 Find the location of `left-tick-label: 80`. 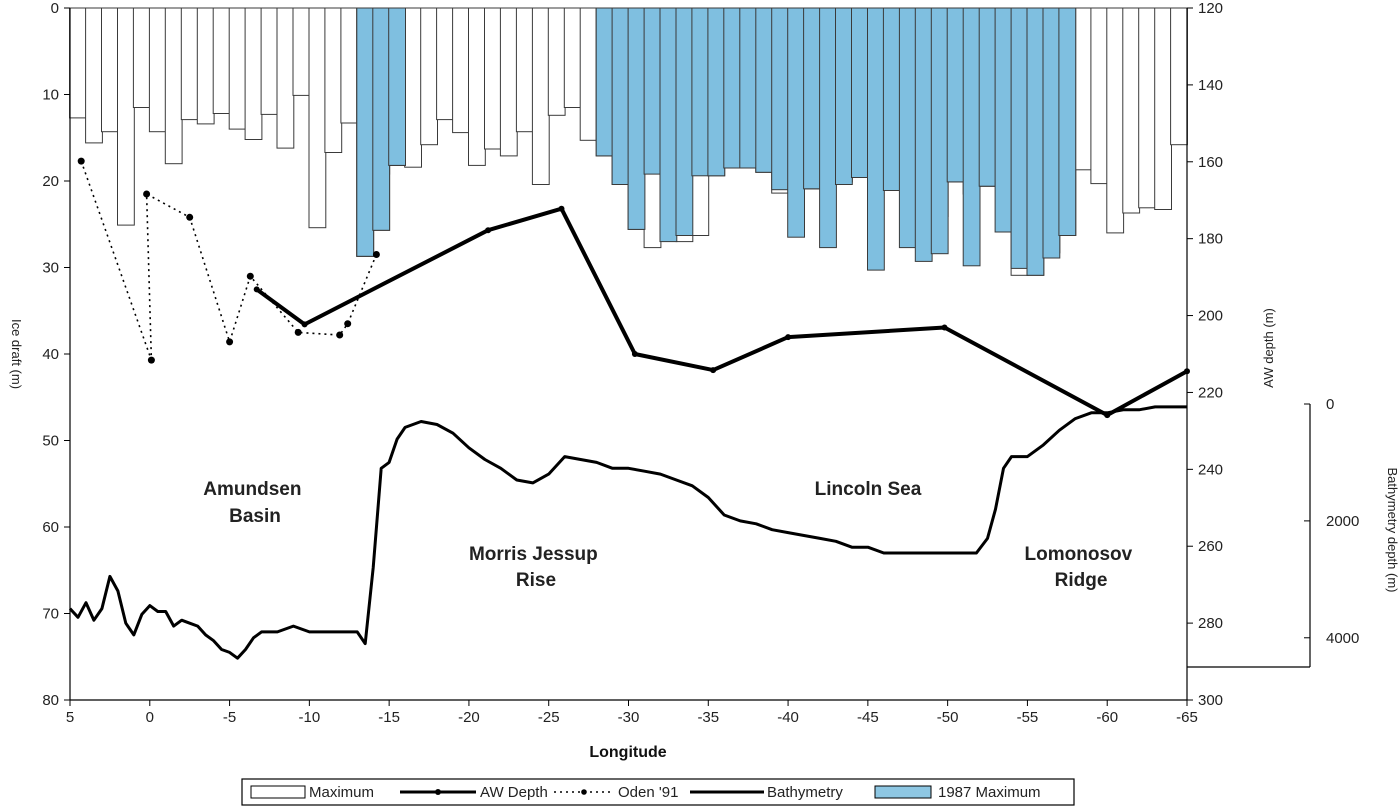

left-tick-label: 80 is located at coordinates (50, 700).